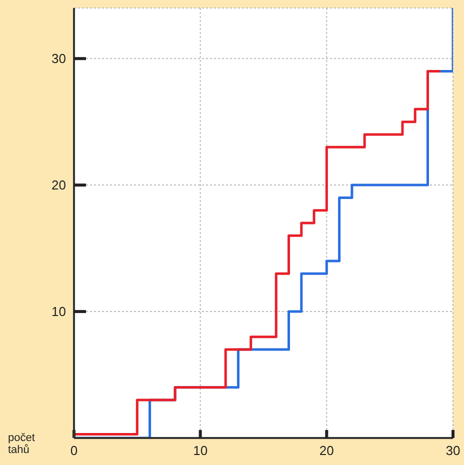 The width and height of the screenshot is (464, 465). Describe the element at coordinates (59, 312) in the screenshot. I see `y-tick-label: 10` at that location.